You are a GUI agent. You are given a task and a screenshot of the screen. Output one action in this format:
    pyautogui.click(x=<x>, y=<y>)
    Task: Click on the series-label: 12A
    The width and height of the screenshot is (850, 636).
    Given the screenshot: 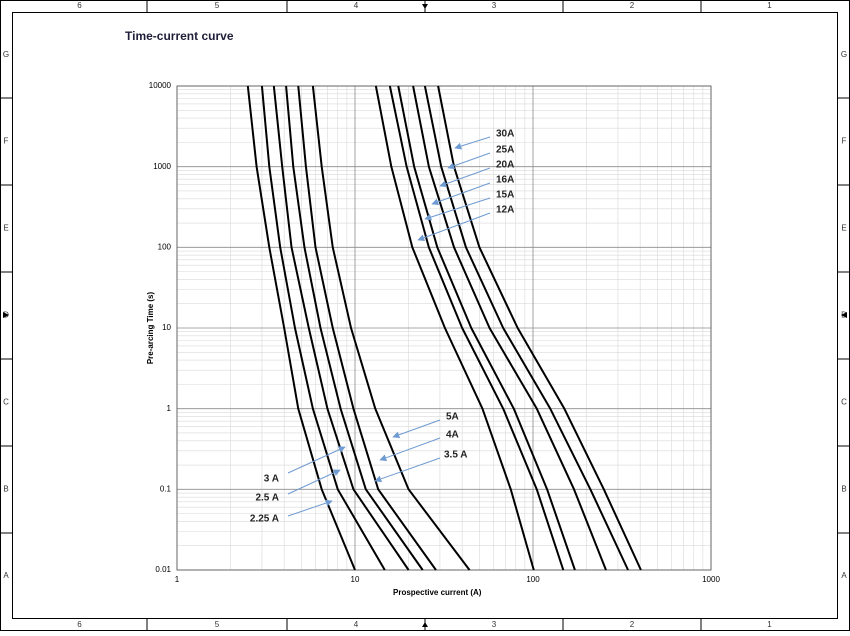 What is the action you would take?
    pyautogui.click(x=505, y=210)
    